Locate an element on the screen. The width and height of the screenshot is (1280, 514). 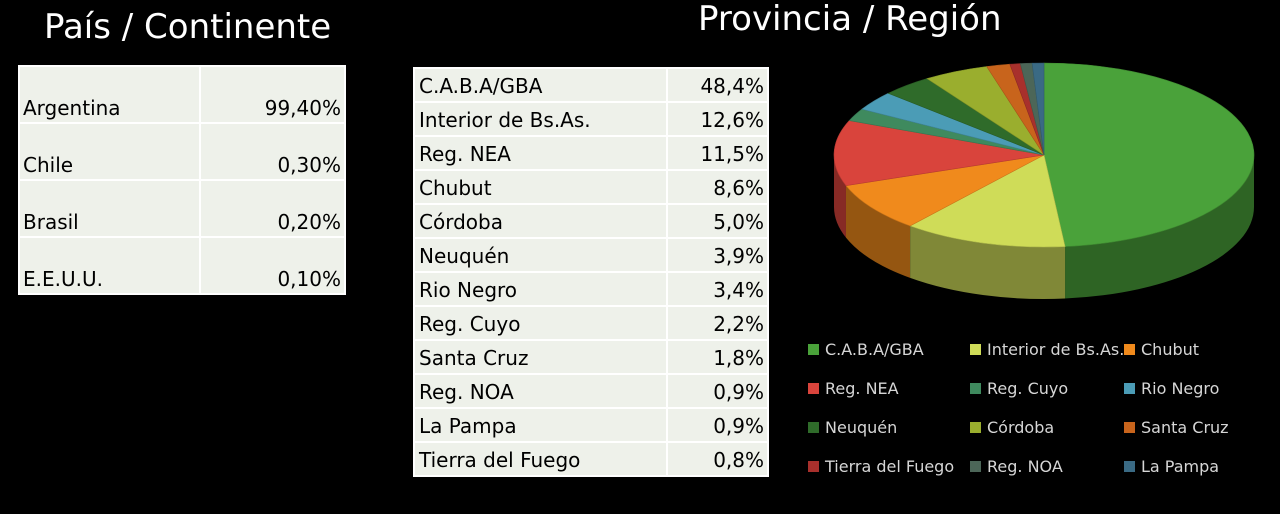
country-value: 0,10% is located at coordinates (272, 265).